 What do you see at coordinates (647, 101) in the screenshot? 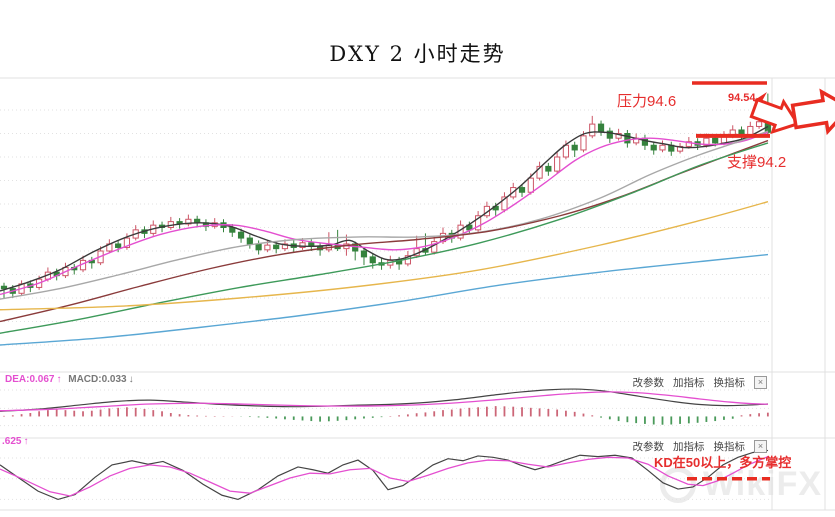
I see `resistance-label: 压力94.6` at bounding box center [647, 101].